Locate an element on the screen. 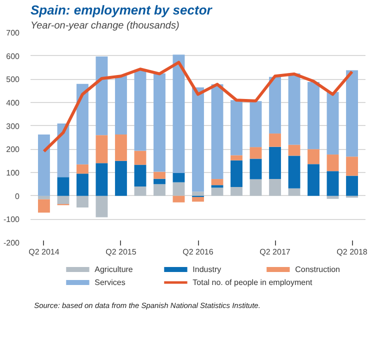 This screenshot has height=338, width=385. y-tick-label: -100 is located at coordinates (11, 219).